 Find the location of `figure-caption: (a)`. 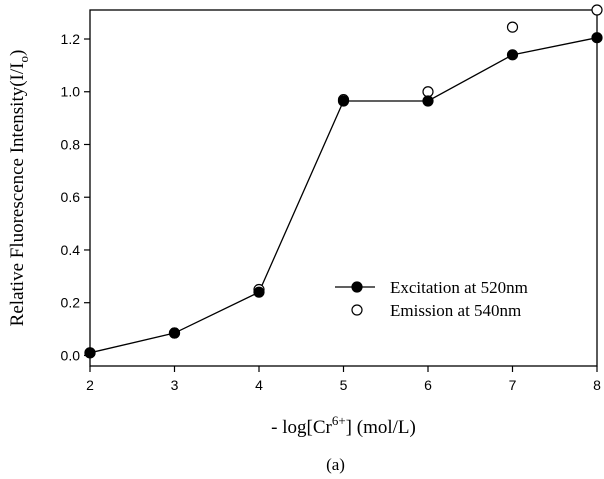

figure-caption: (a) is located at coordinates (335, 464).